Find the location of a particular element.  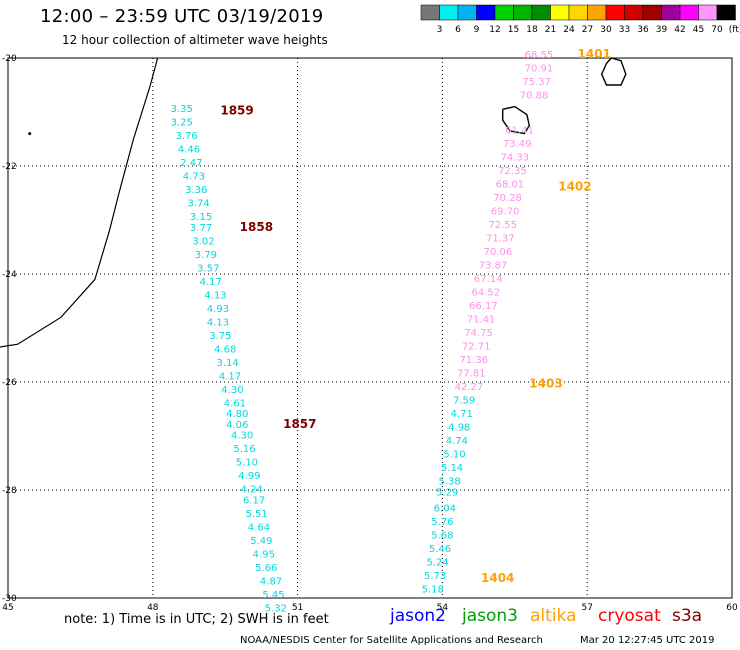

wave-height-value: 4.24 is located at coordinates (252, 490).